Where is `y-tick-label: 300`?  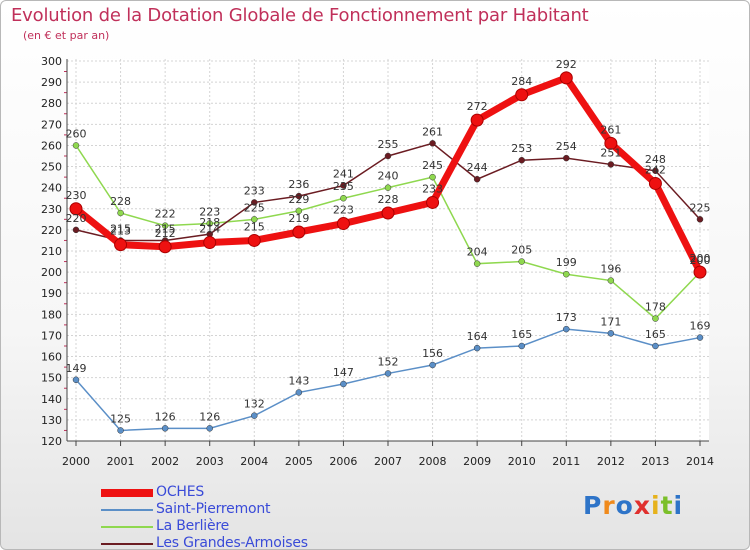 y-tick-label: 300 is located at coordinates (51, 61).